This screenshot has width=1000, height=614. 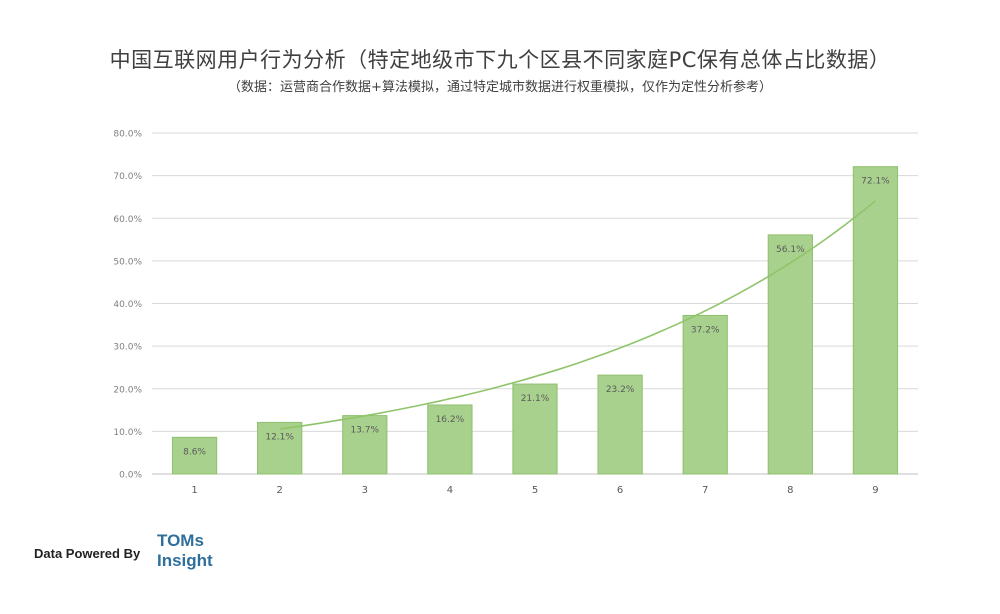 I want to click on y-tick-label: 70.0%, so click(x=127, y=177).